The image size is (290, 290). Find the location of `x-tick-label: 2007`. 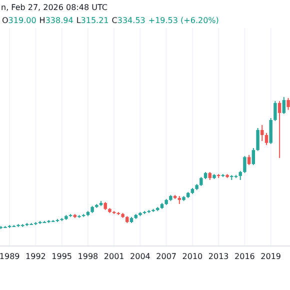

x-tick-label: 2007 is located at coordinates (166, 256).